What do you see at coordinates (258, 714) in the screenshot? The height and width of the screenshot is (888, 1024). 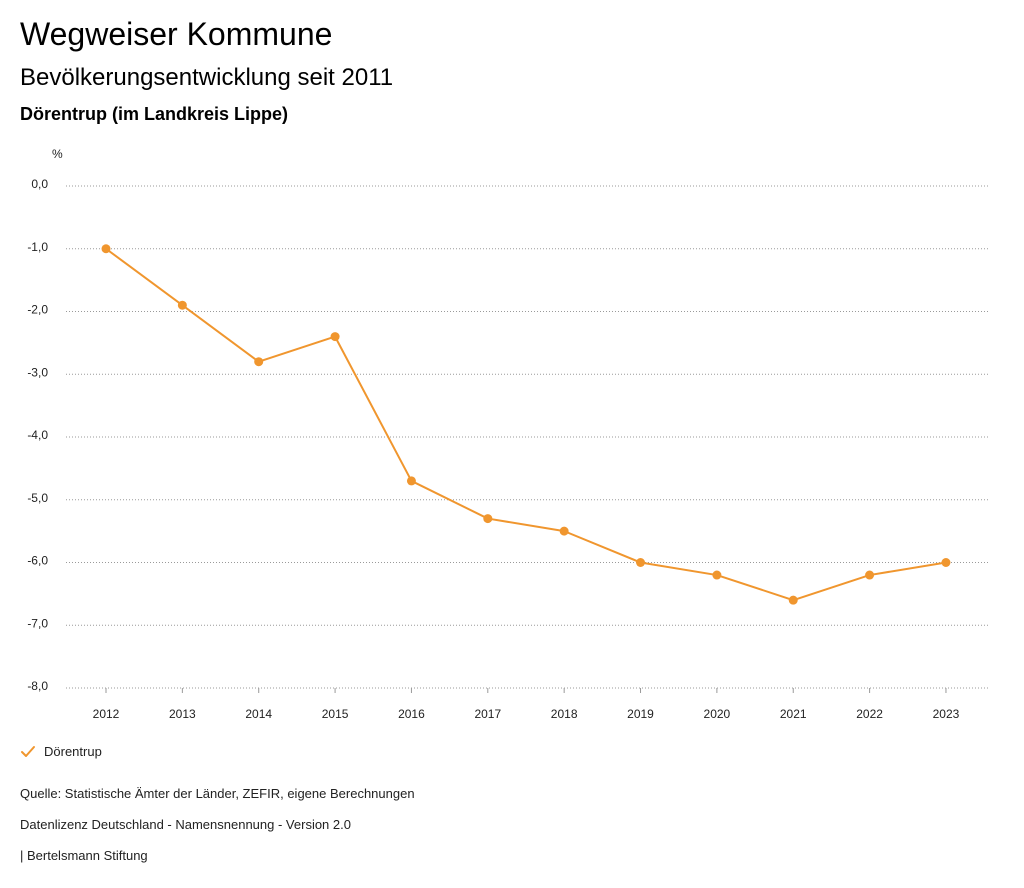 I see `x-tick-label: 2014` at bounding box center [258, 714].